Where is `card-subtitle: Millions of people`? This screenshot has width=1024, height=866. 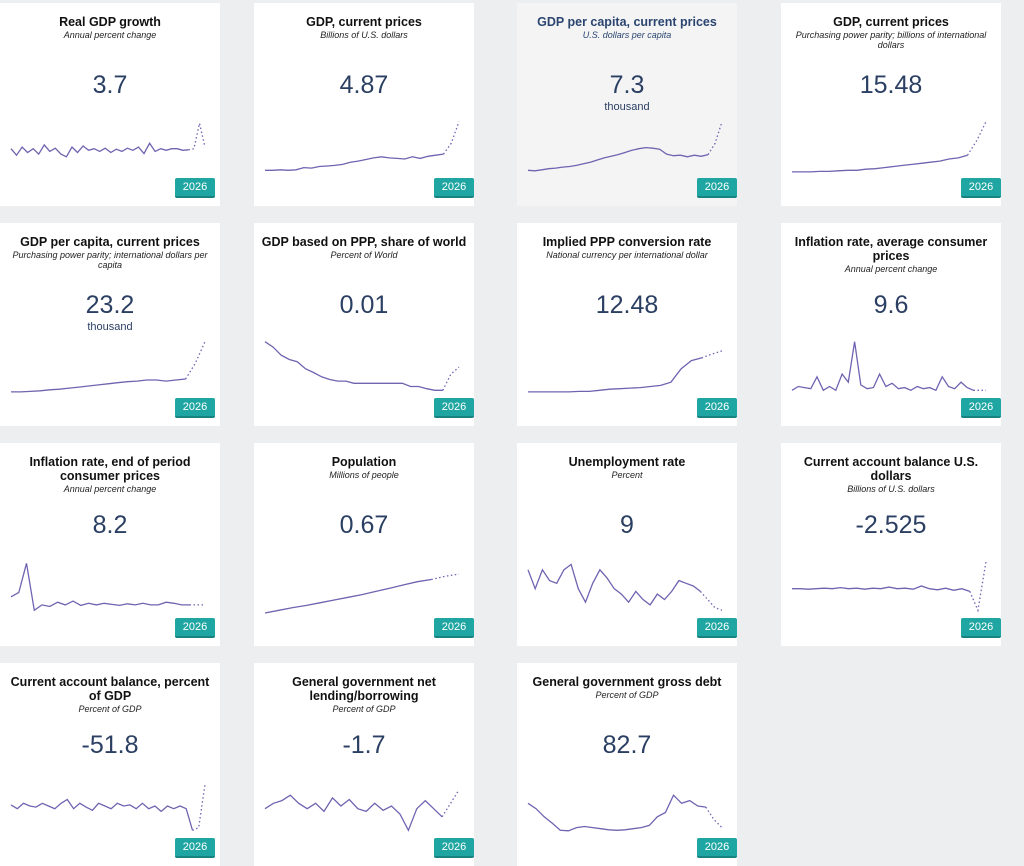 card-subtitle: Millions of people is located at coordinates (364, 475).